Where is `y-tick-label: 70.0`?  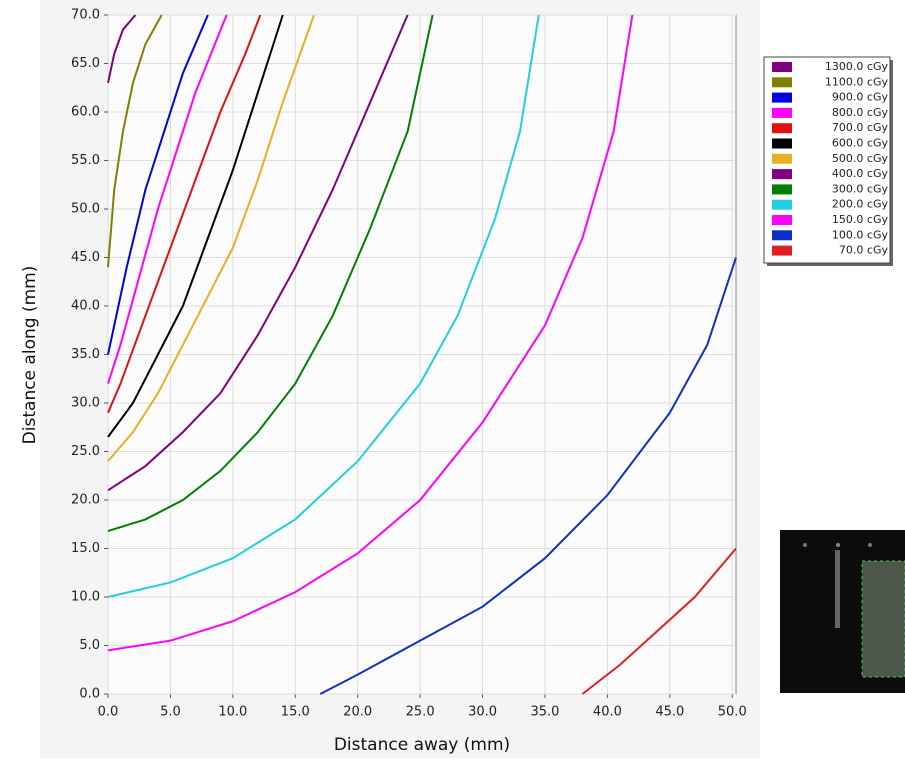 y-tick-label: 70.0 is located at coordinates (85, 15).